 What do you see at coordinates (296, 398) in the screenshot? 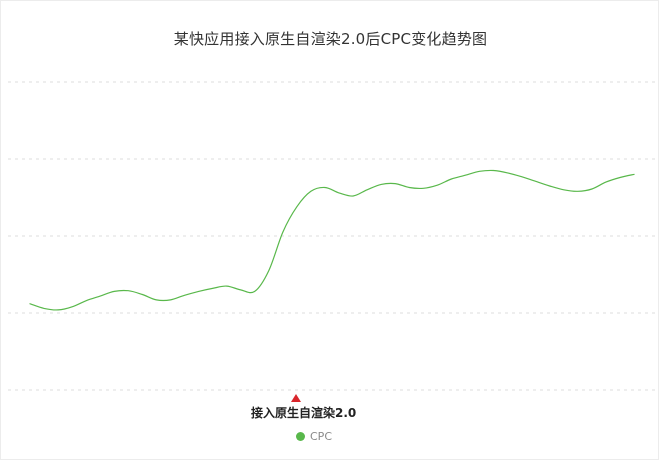
I see `annotation-marker-icon` at bounding box center [296, 398].